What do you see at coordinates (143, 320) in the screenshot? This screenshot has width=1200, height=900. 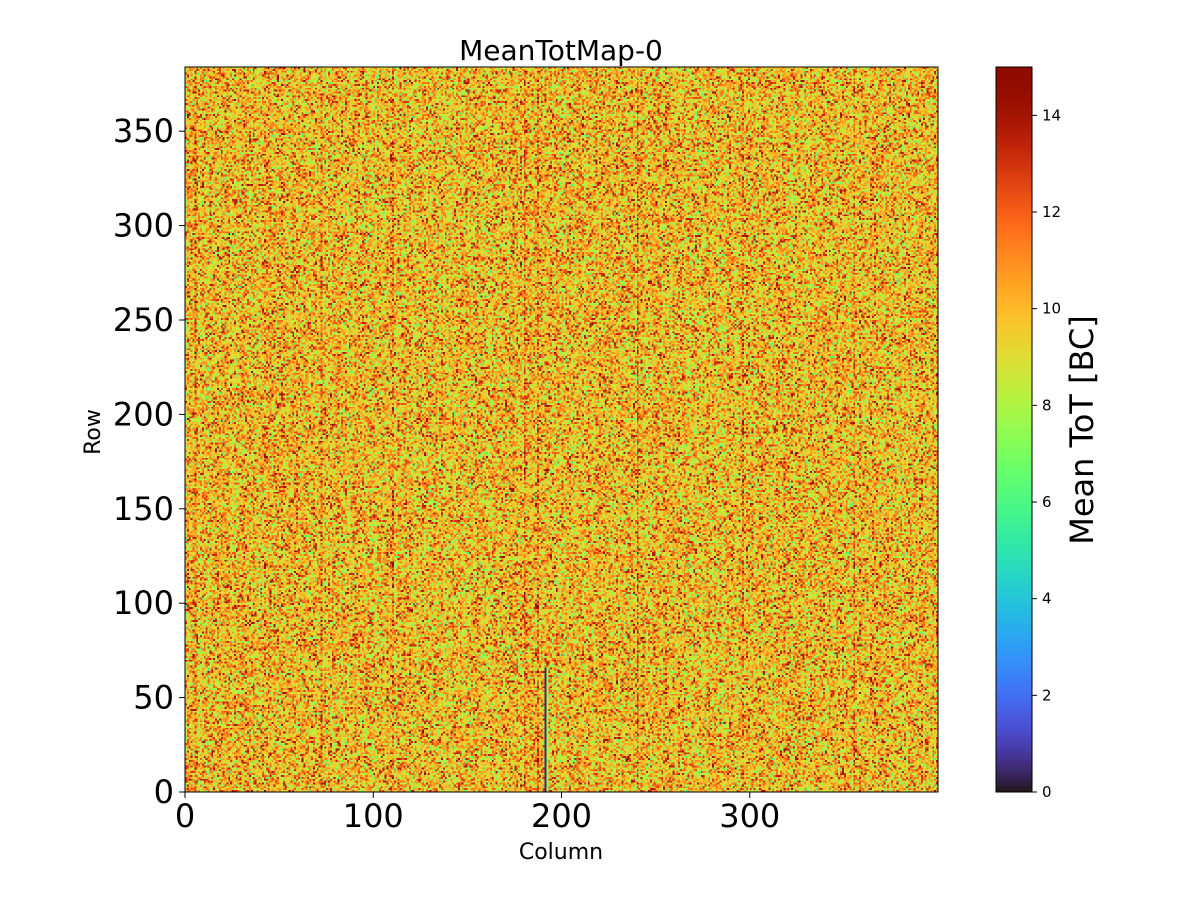 I see `y-tick-label: 250` at bounding box center [143, 320].